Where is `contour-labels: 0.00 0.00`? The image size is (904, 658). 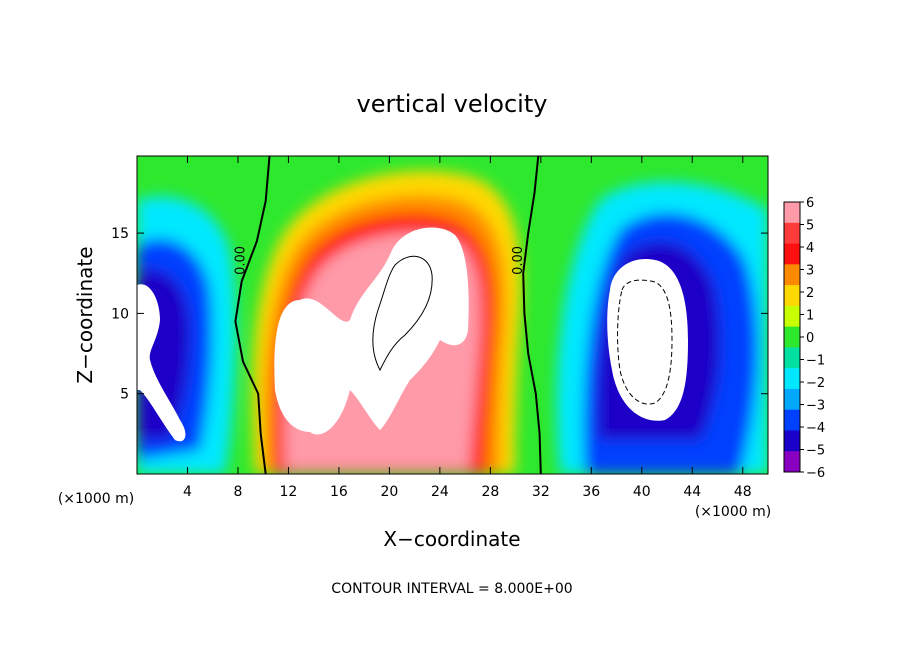
contour-labels: 0.00 0.00 is located at coordinates (379, 260).